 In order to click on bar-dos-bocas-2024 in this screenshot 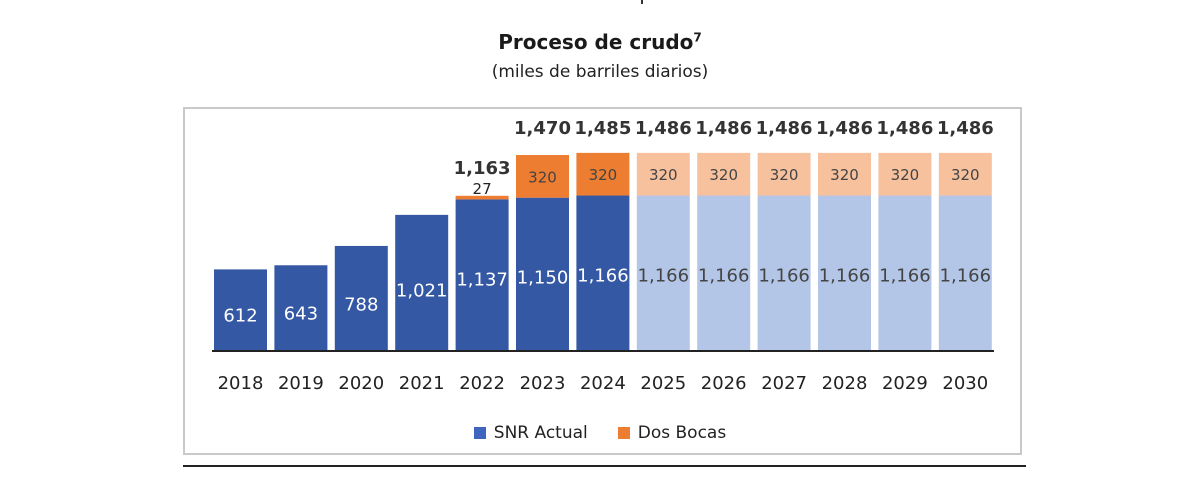, I will do `click(603, 174)`.